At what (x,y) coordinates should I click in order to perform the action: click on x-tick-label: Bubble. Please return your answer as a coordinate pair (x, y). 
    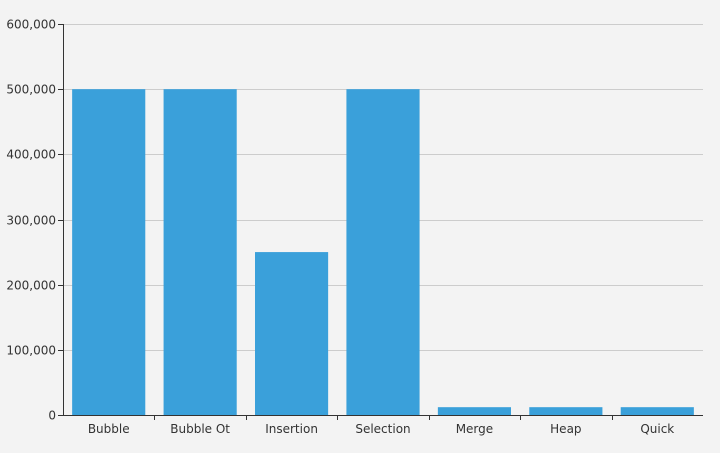
    Looking at the image, I should click on (109, 429).